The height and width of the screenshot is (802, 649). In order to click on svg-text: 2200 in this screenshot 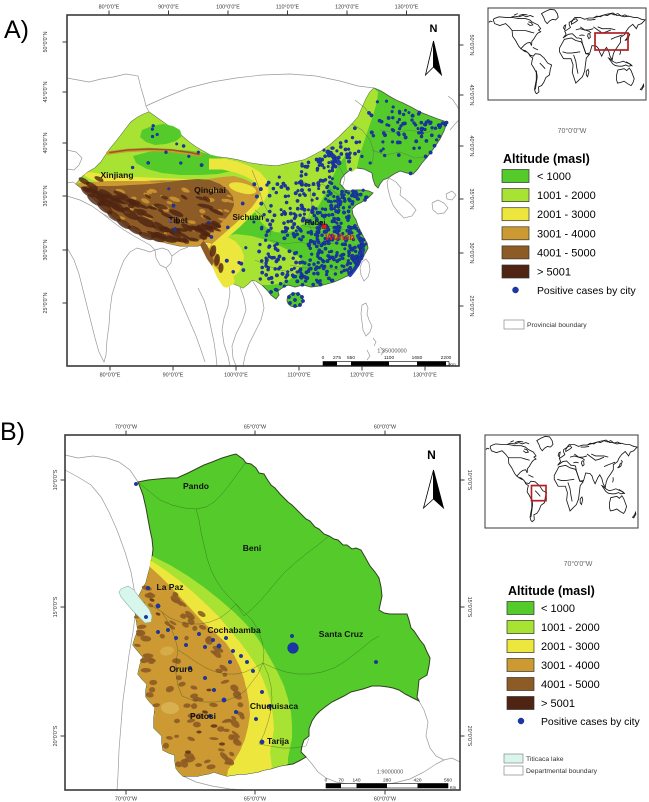, I will do `click(446, 358)`.